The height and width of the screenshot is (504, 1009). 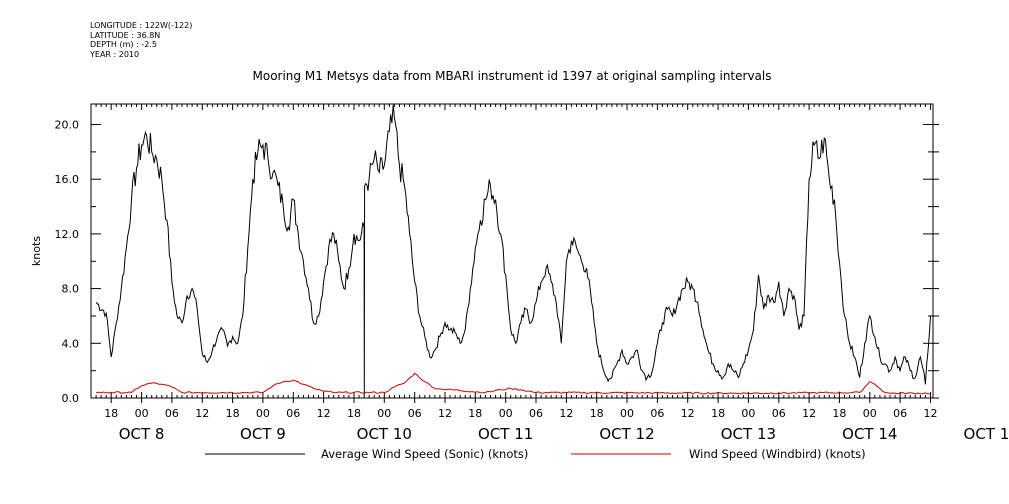 What do you see at coordinates (125, 35) in the screenshot?
I see `latitude-label: LATITUDE : 36.8N` at bounding box center [125, 35].